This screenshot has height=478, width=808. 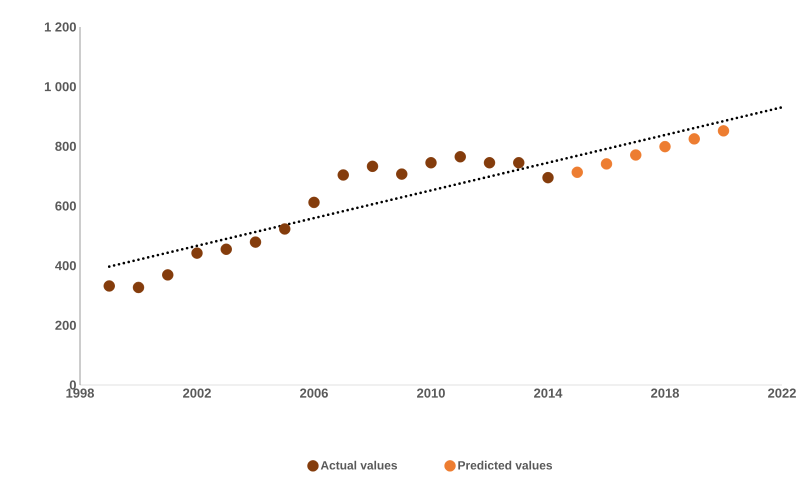 I want to click on x-tick-label: 2018, so click(x=665, y=393).